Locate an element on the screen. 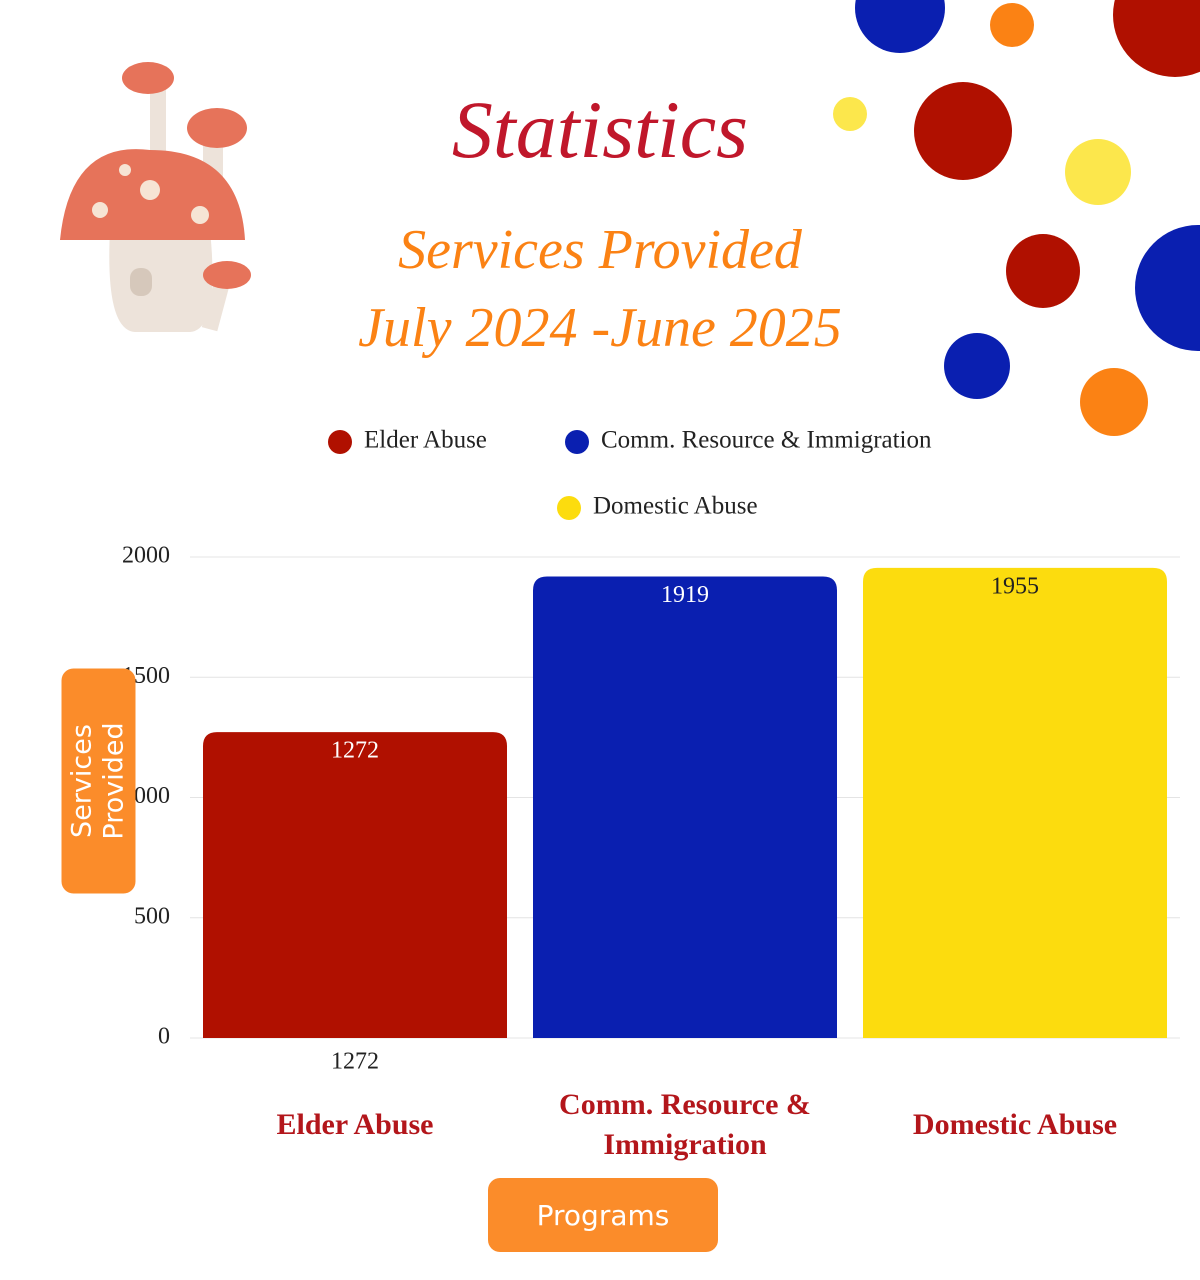  legend-label: Domestic Abuse is located at coordinates (675, 506).